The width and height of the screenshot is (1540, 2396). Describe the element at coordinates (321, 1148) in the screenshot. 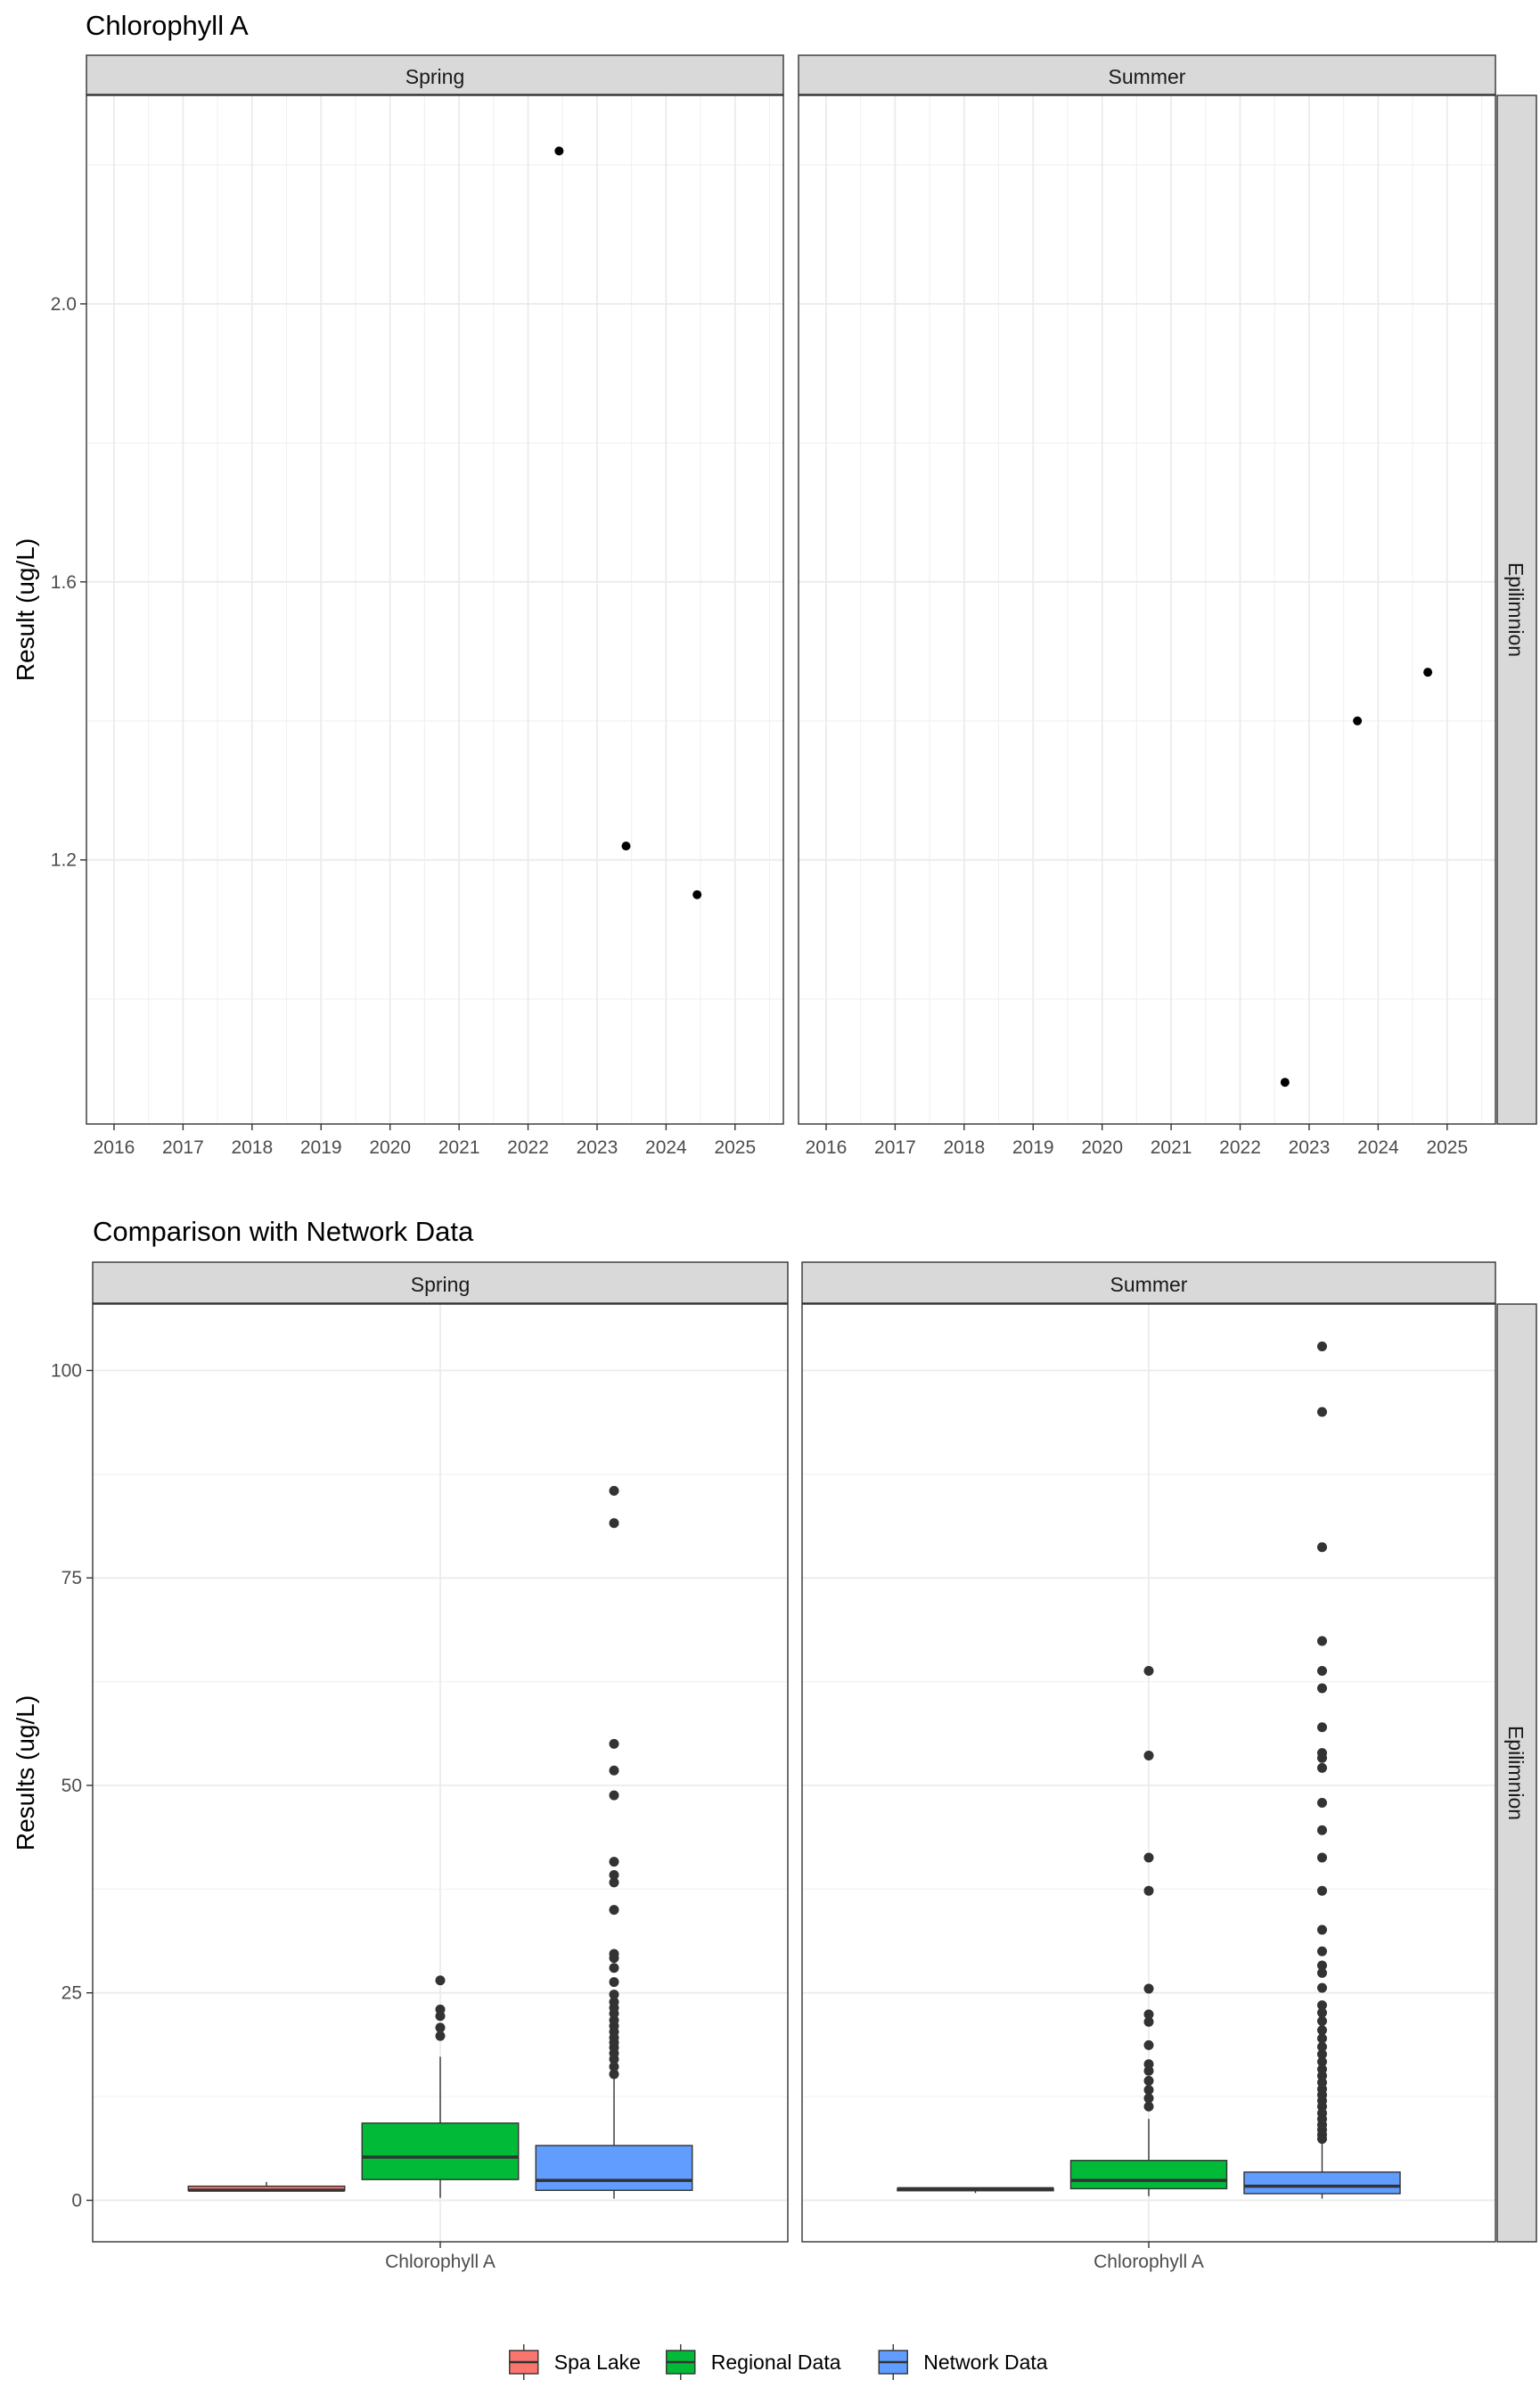

I see `x-tick-label: 2019` at that location.